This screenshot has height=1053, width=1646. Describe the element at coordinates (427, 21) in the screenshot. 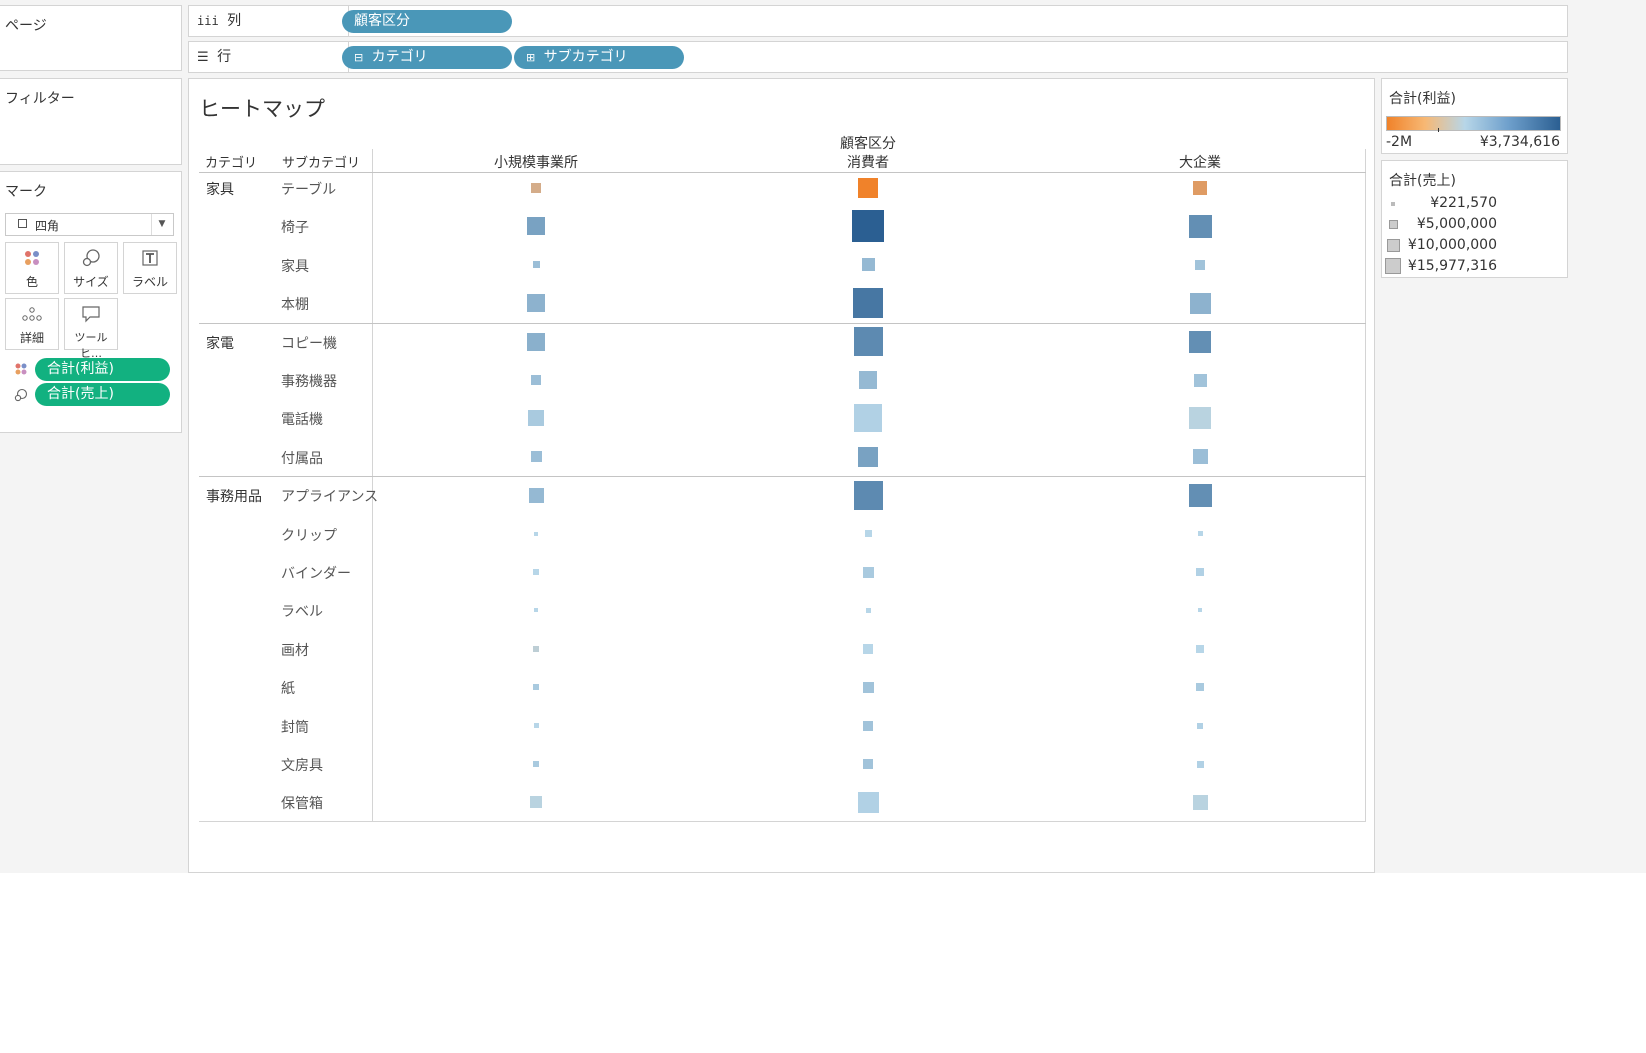

I see `pill-customer-segment: 顧客区分` at that location.